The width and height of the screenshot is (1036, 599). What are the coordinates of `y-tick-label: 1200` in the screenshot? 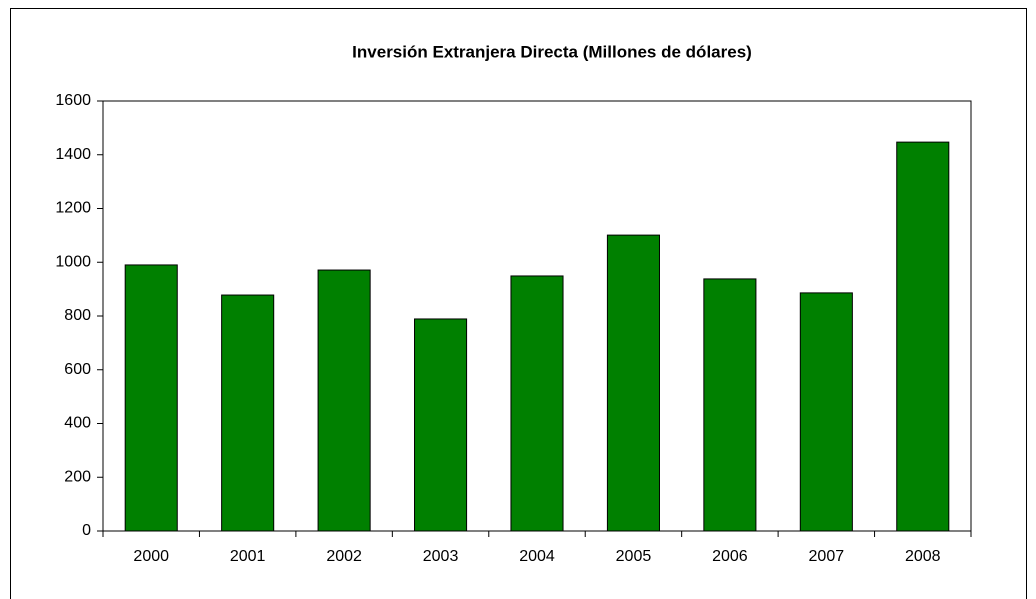 It's located at (73, 208).